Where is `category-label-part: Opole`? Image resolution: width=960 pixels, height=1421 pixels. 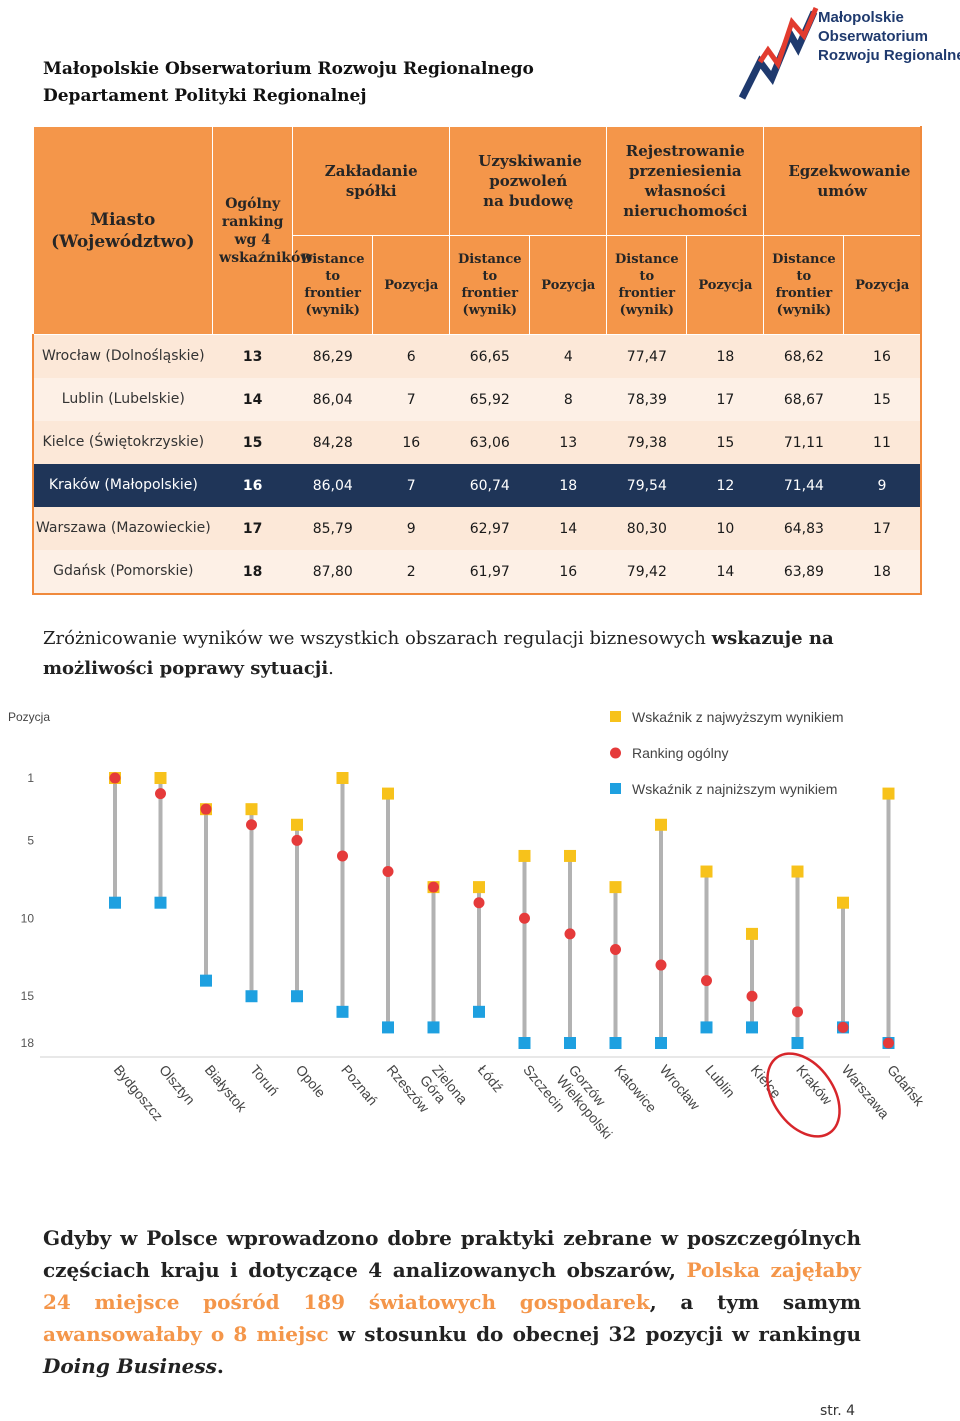
category-label-part: Opole is located at coordinates (311, 1081).